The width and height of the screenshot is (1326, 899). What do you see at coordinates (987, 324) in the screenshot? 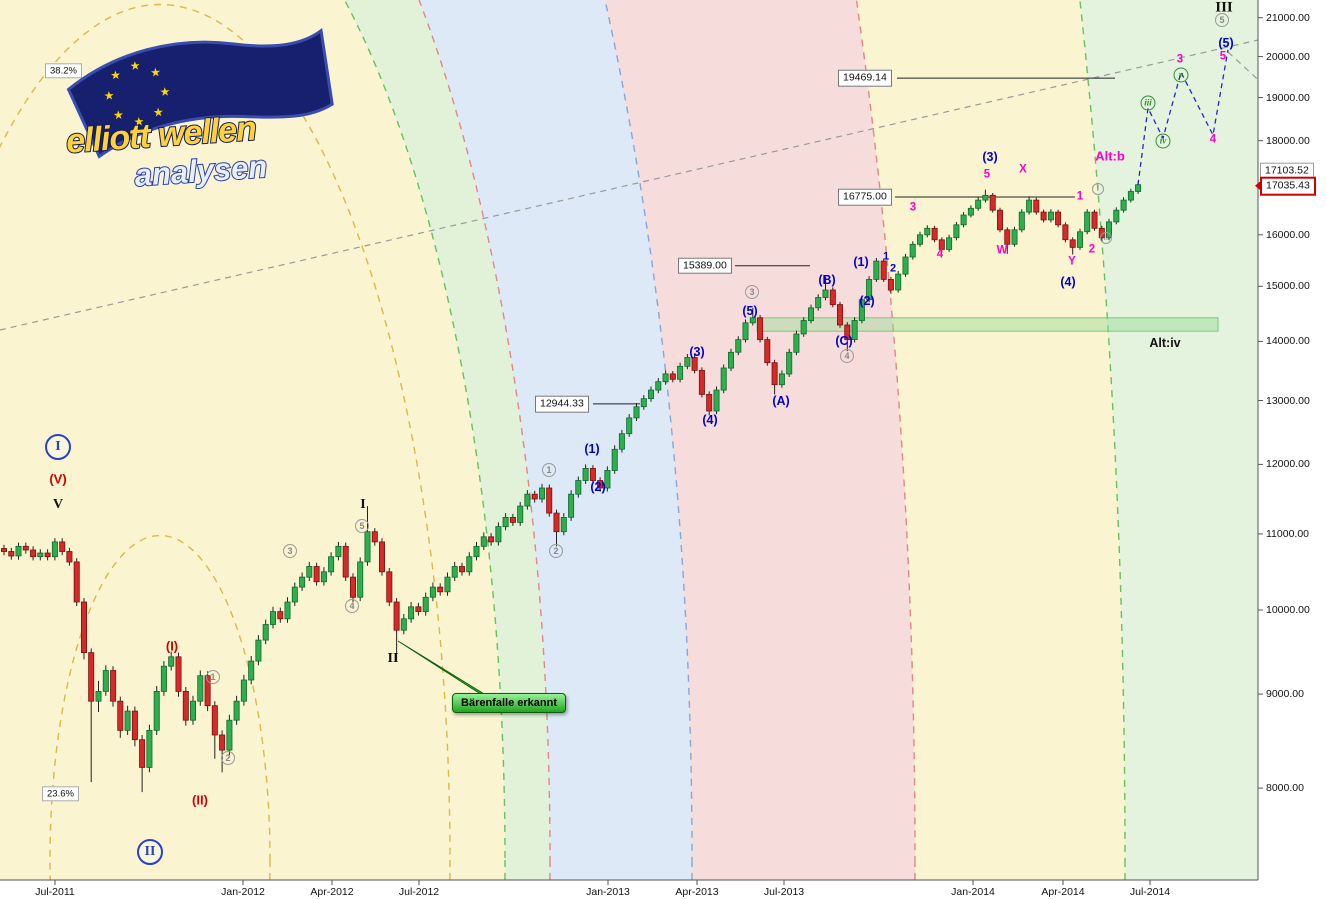
I see `alt-iv-support-zone` at bounding box center [987, 324].